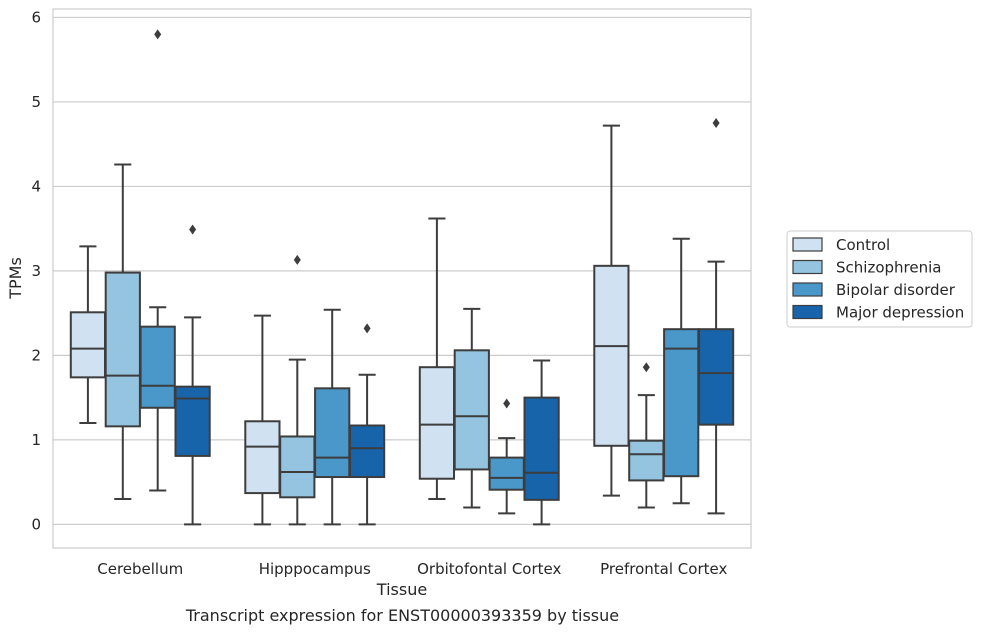 The image size is (983, 634). What do you see at coordinates (15, 278) in the screenshot?
I see `y-axis-label: TPMs` at bounding box center [15, 278].